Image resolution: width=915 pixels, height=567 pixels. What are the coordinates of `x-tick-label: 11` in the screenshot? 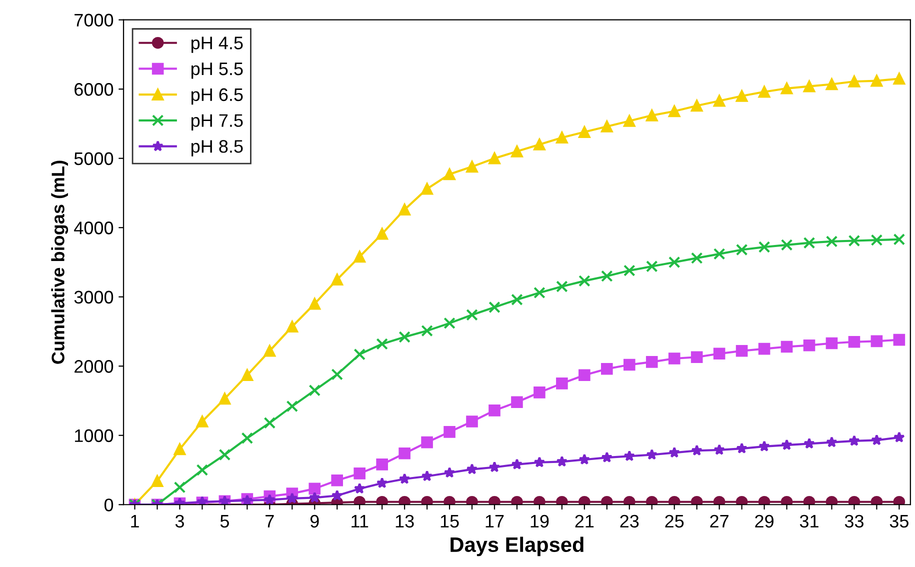 It's located at (360, 521).